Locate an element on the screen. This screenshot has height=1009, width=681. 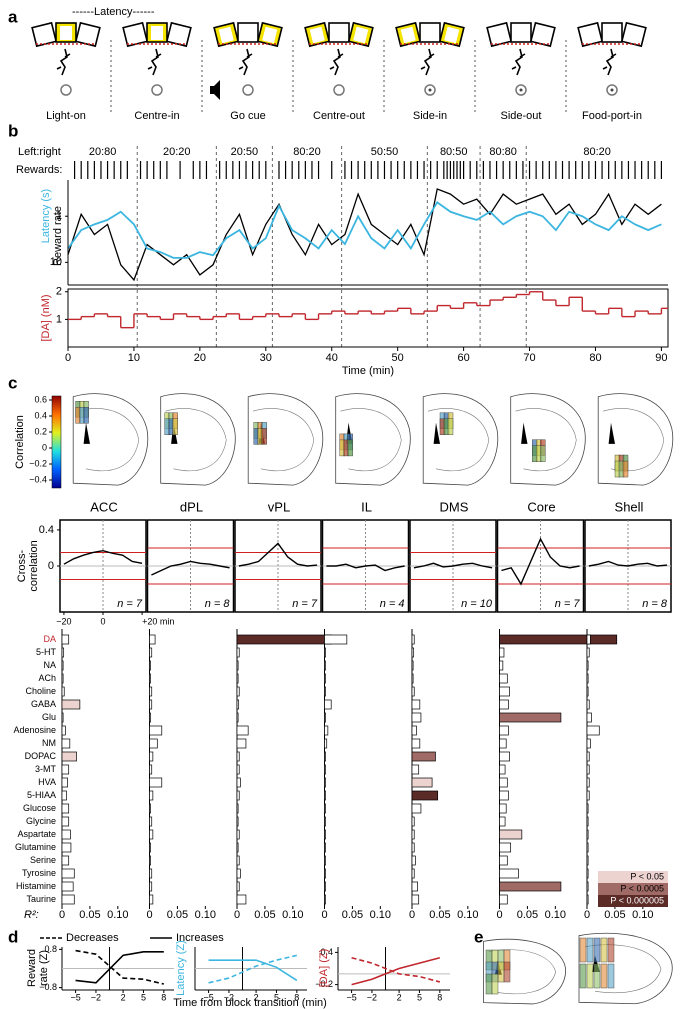
x-tick-label: 80 is located at coordinates (595, 358).